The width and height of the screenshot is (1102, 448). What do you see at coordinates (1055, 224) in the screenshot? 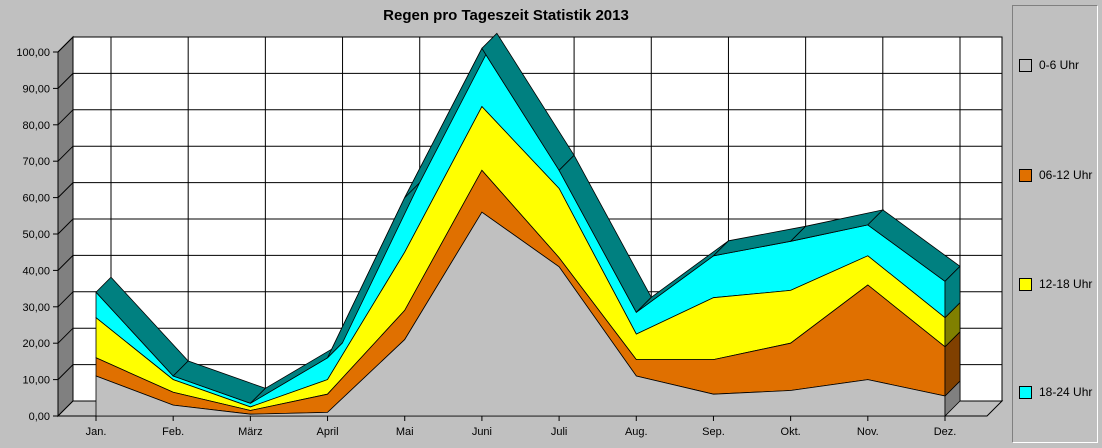
I see `legend: 0-6 Uhr 06-12 Uhr 12-18 Uhr 18-24 Uhr` at bounding box center [1055, 224].